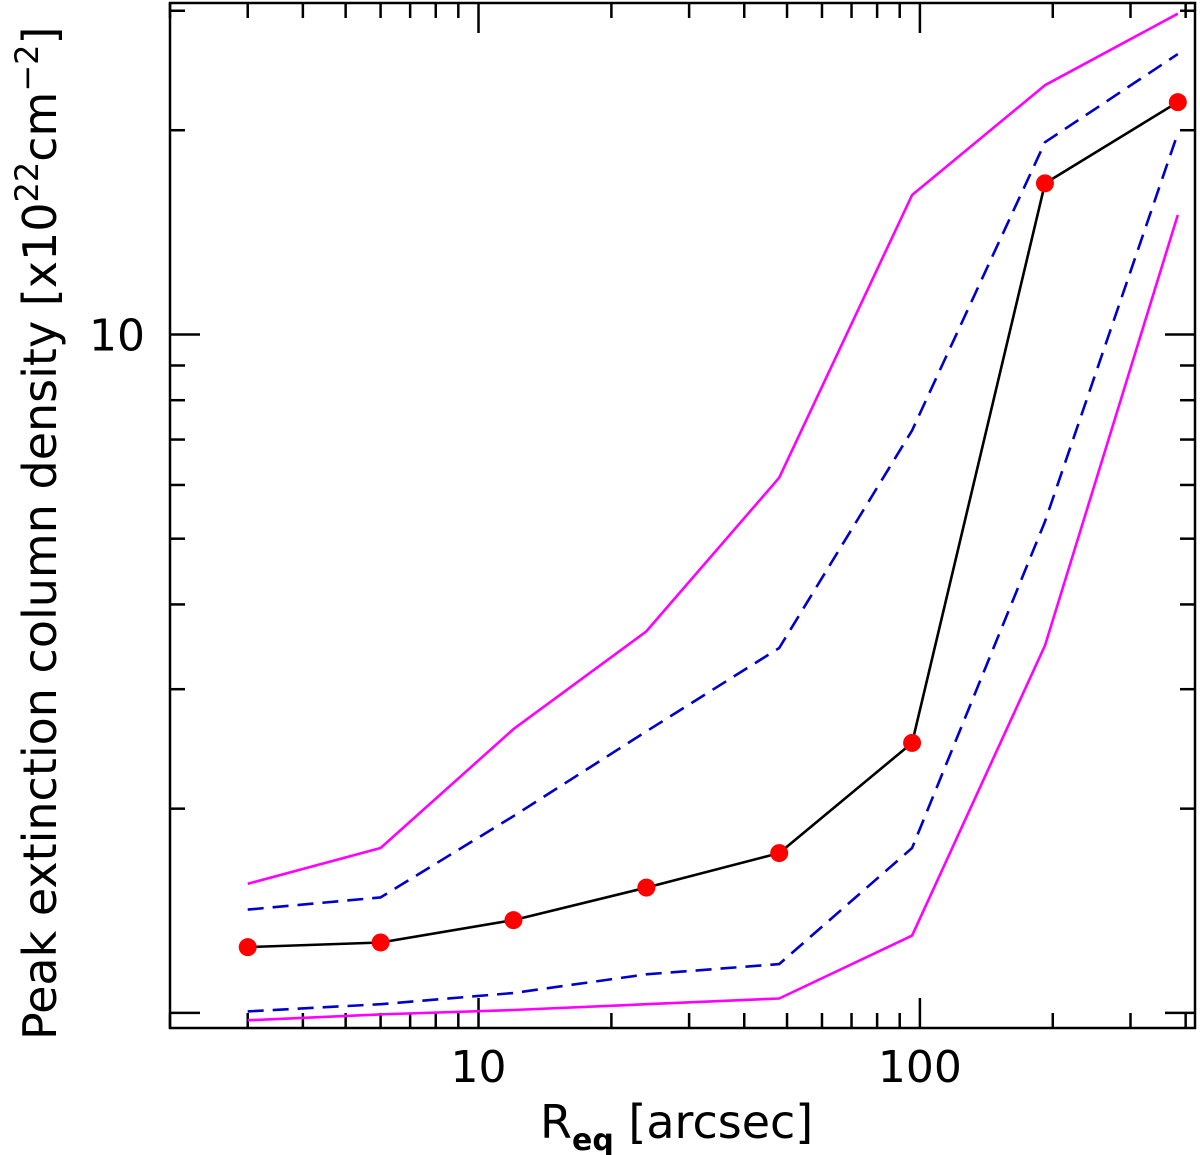  I want to click on y-axis-title-end: ], so click(40, 36).